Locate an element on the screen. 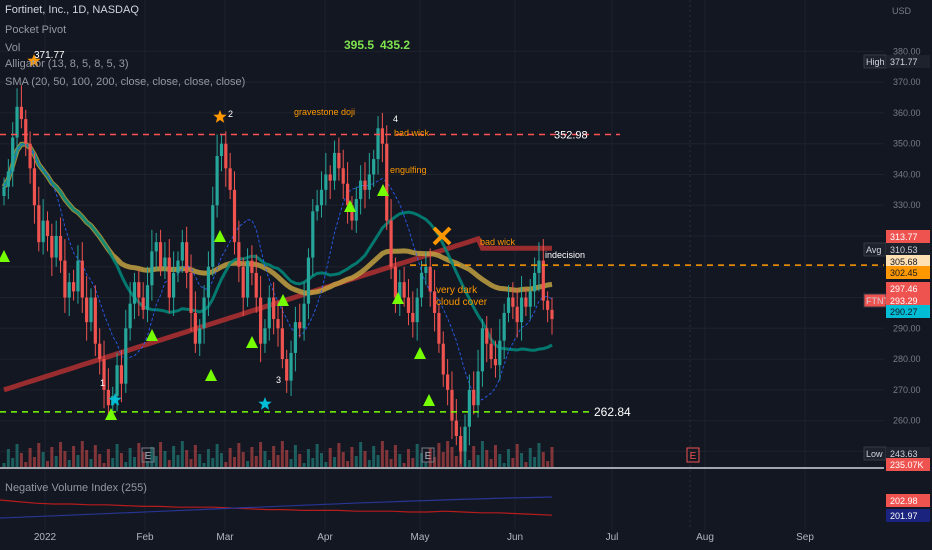 This screenshot has width=932, height=550. price-tag-value: 243.63 is located at coordinates (904, 454).